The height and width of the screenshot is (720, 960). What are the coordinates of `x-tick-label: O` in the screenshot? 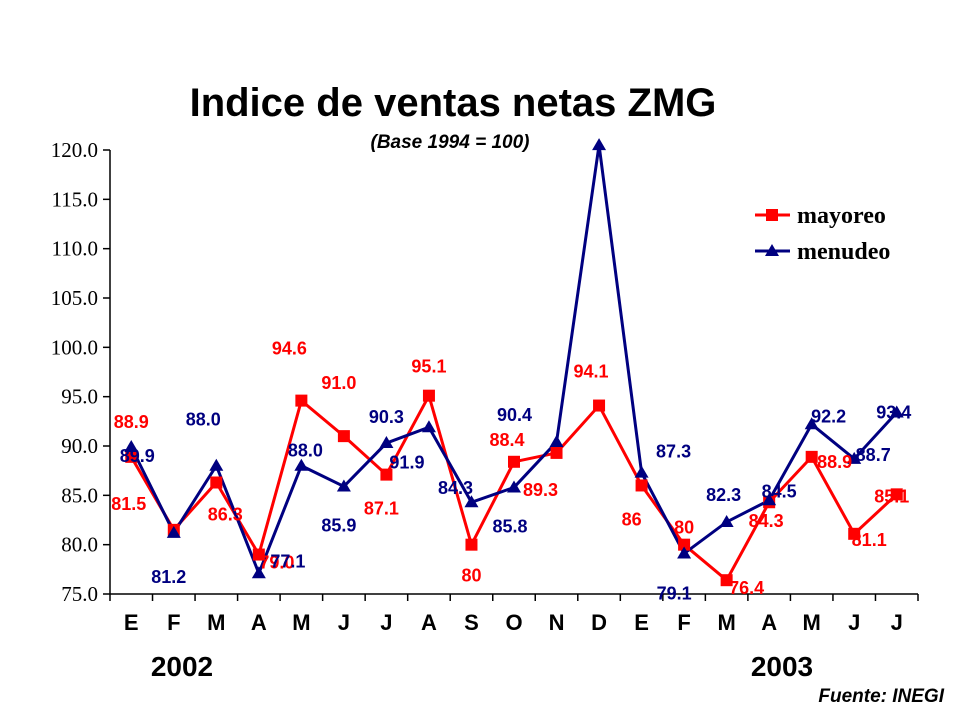 It's located at (513, 622).